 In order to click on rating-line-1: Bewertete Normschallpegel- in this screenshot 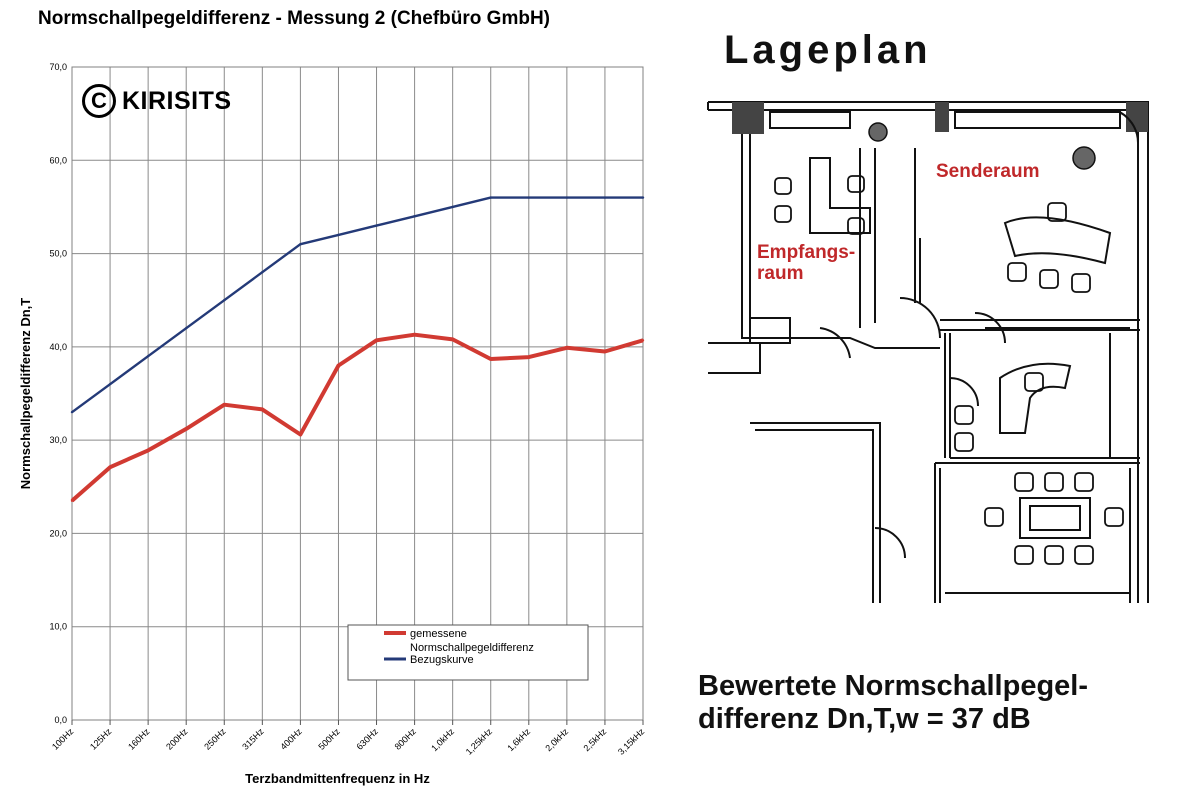, I will do `click(893, 686)`.